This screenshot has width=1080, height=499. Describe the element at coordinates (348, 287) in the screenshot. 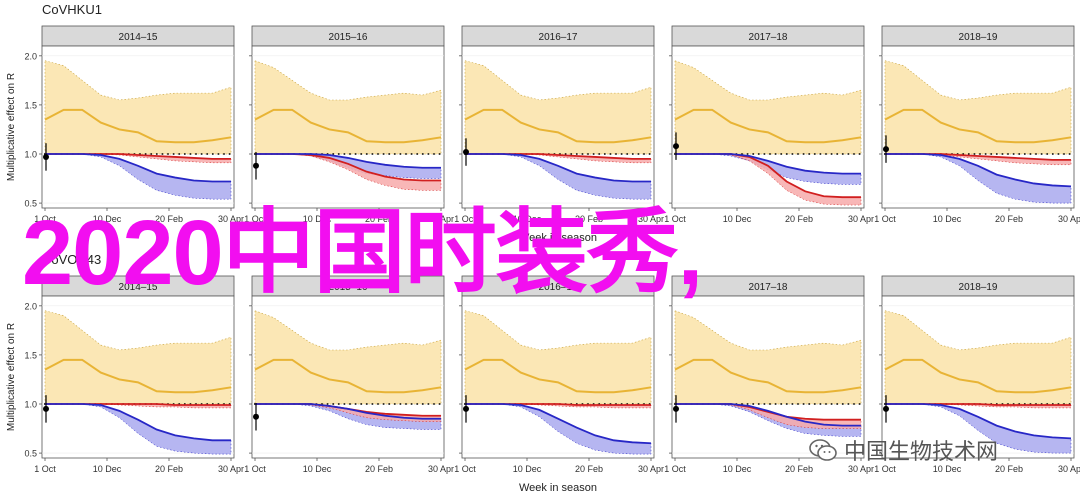

I see `panel-title: 2015–16` at that location.